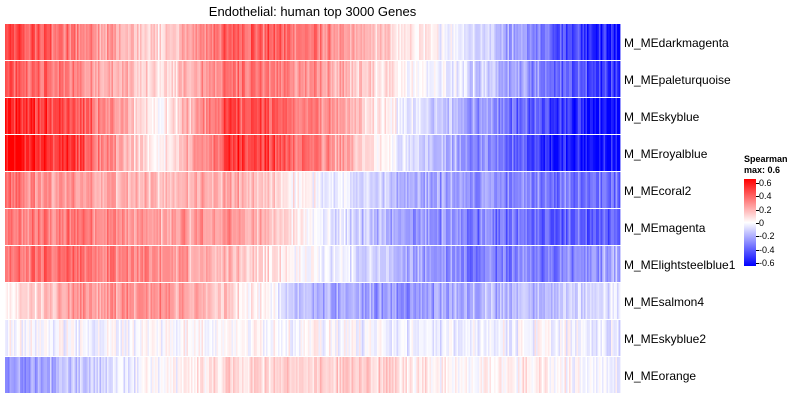 The image size is (800, 400). Describe the element at coordinates (313, 227) in the screenshot. I see `heatmap-row-M_MEmagenta` at that location.